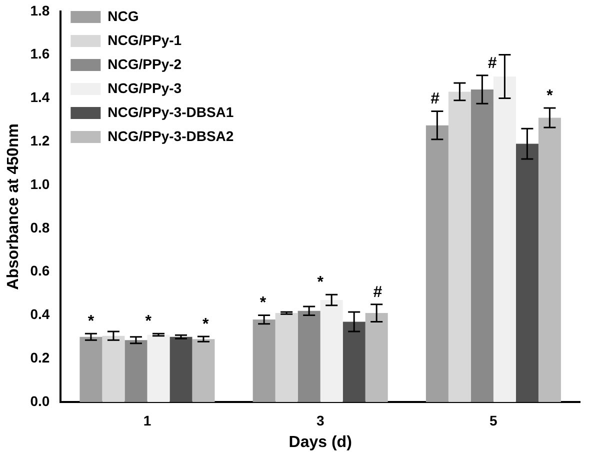  What do you see at coordinates (171, 136) in the screenshot?
I see `legend-label: NCG/PPy-3-DBSA2` at bounding box center [171, 136].